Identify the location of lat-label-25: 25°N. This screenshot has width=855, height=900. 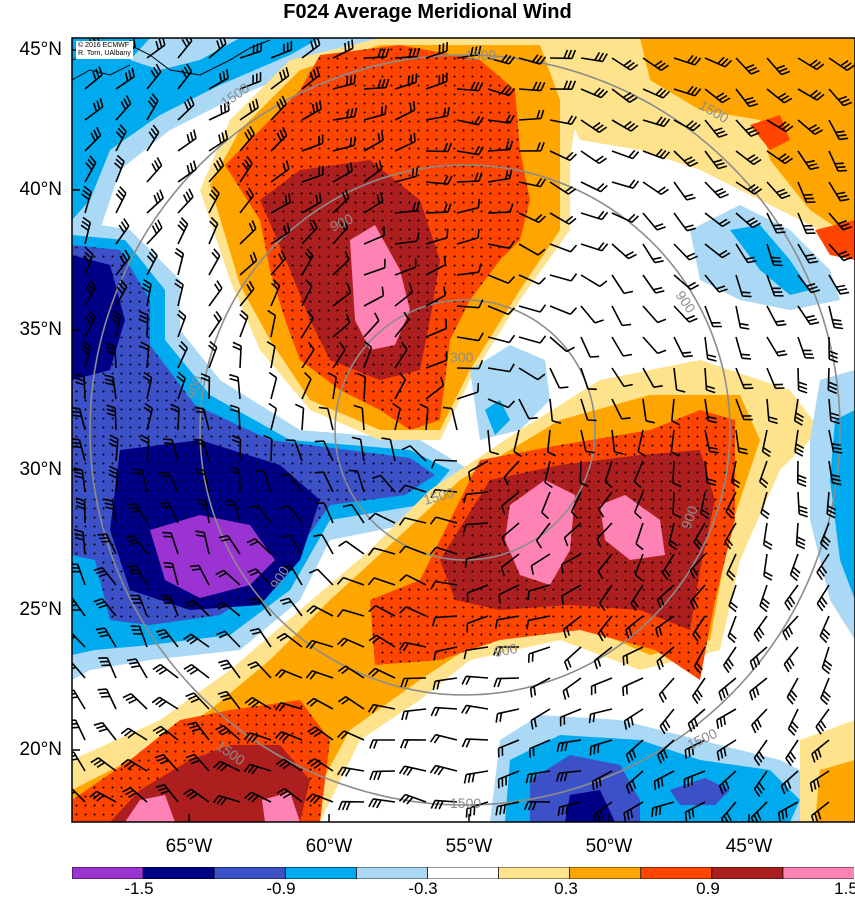
(40, 609).